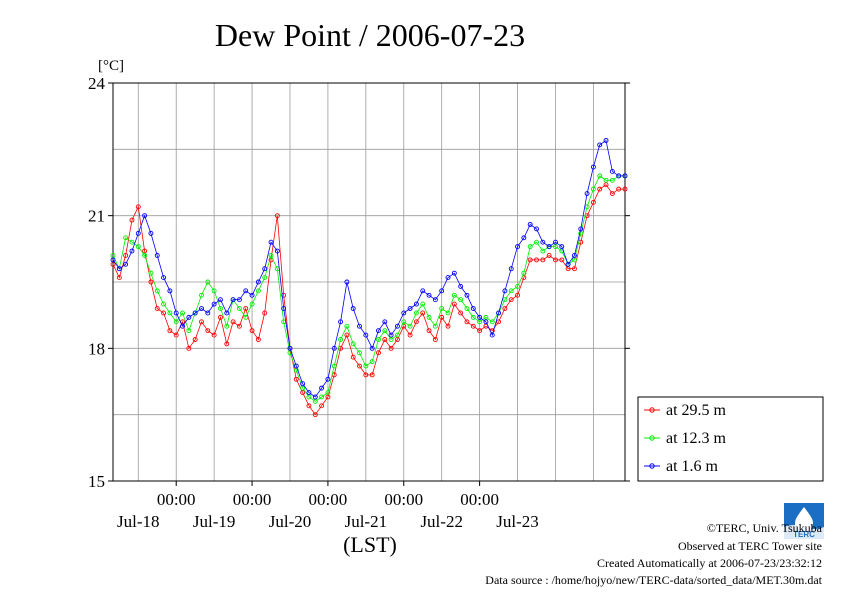 The image size is (842, 595). I want to click on x-date-label: Jul-21, so click(366, 521).